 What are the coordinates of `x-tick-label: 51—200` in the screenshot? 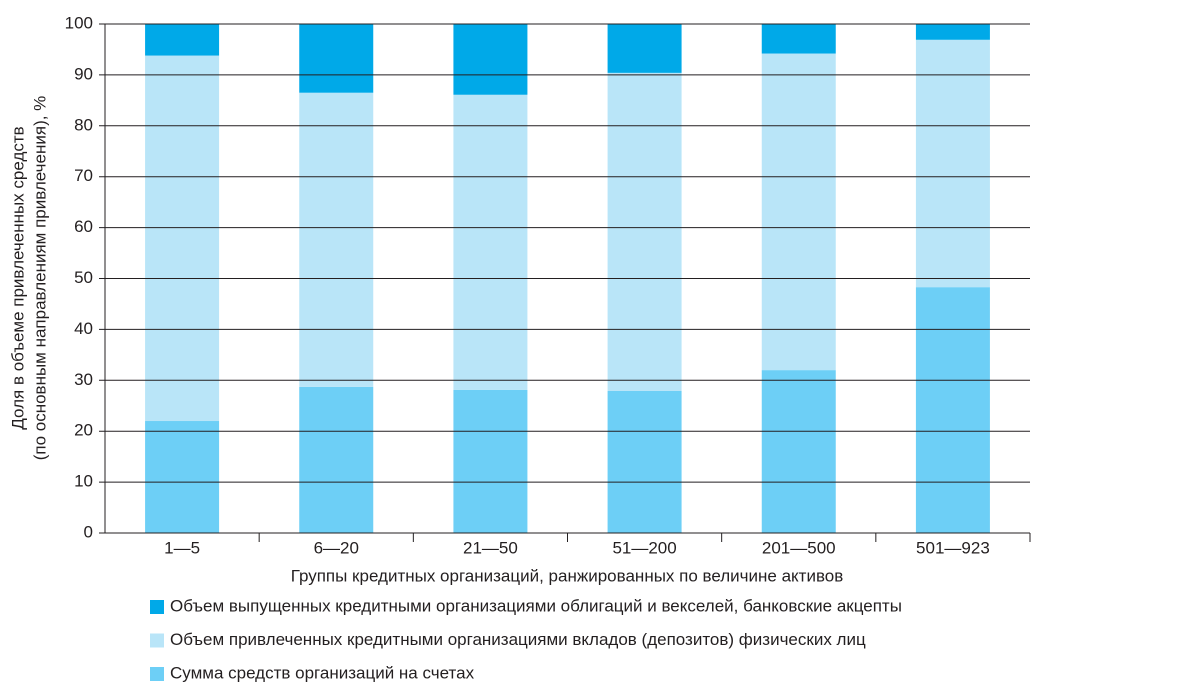 It's located at (644, 547).